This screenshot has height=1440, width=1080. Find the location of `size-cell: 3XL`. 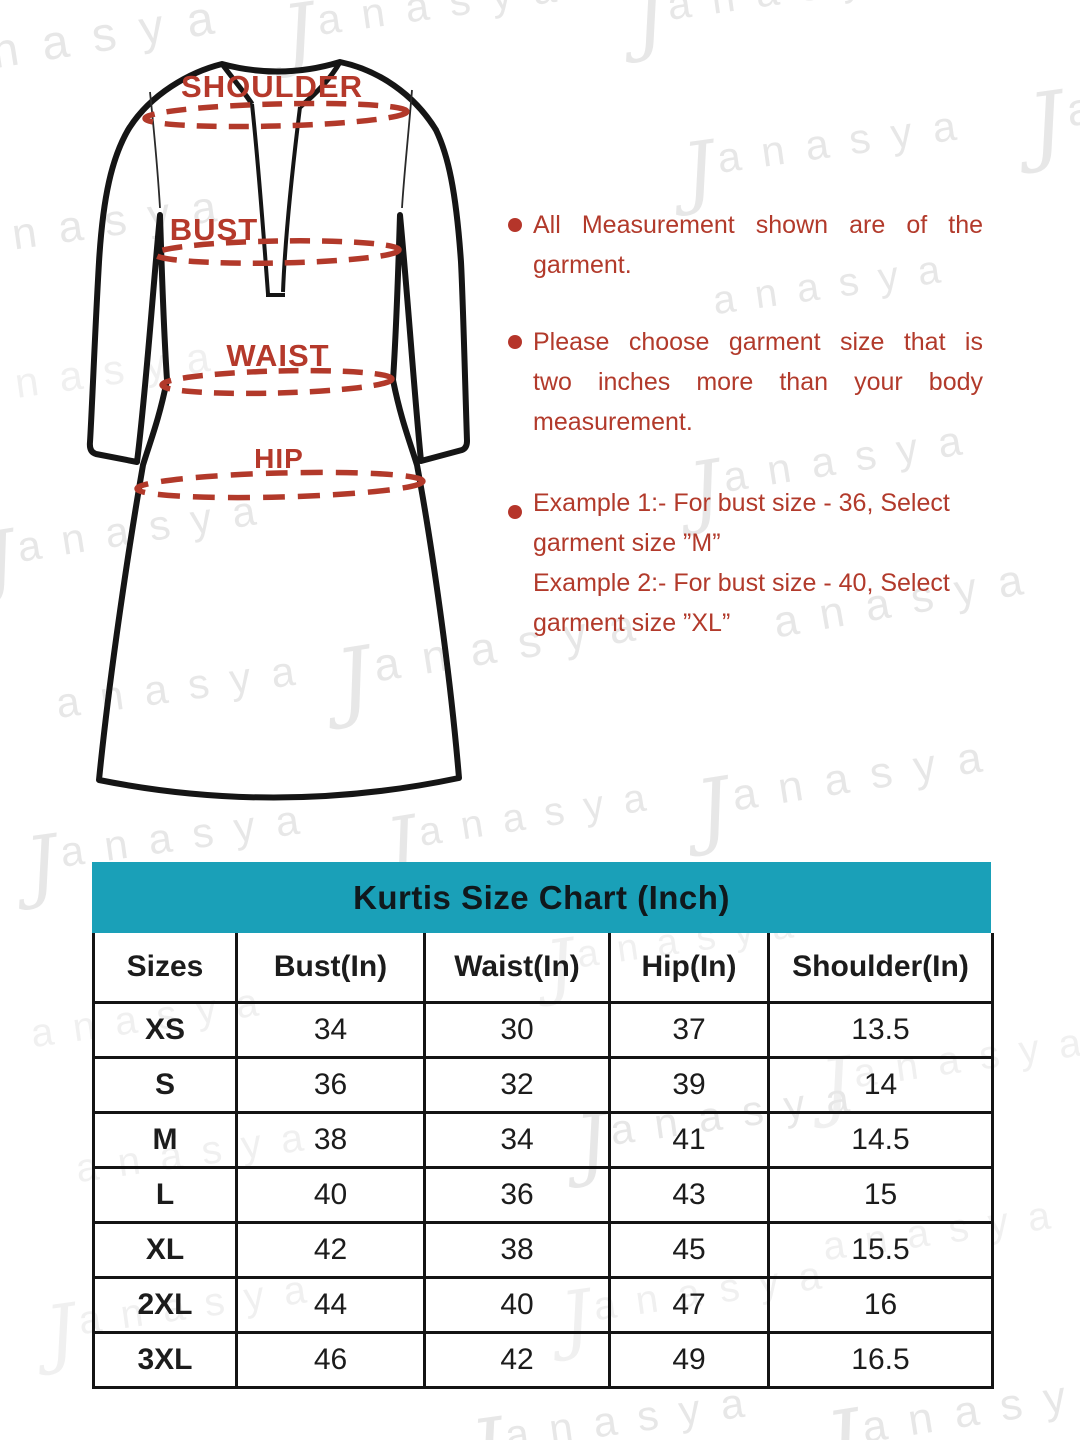

size-cell: 3XL is located at coordinates (165, 1360).